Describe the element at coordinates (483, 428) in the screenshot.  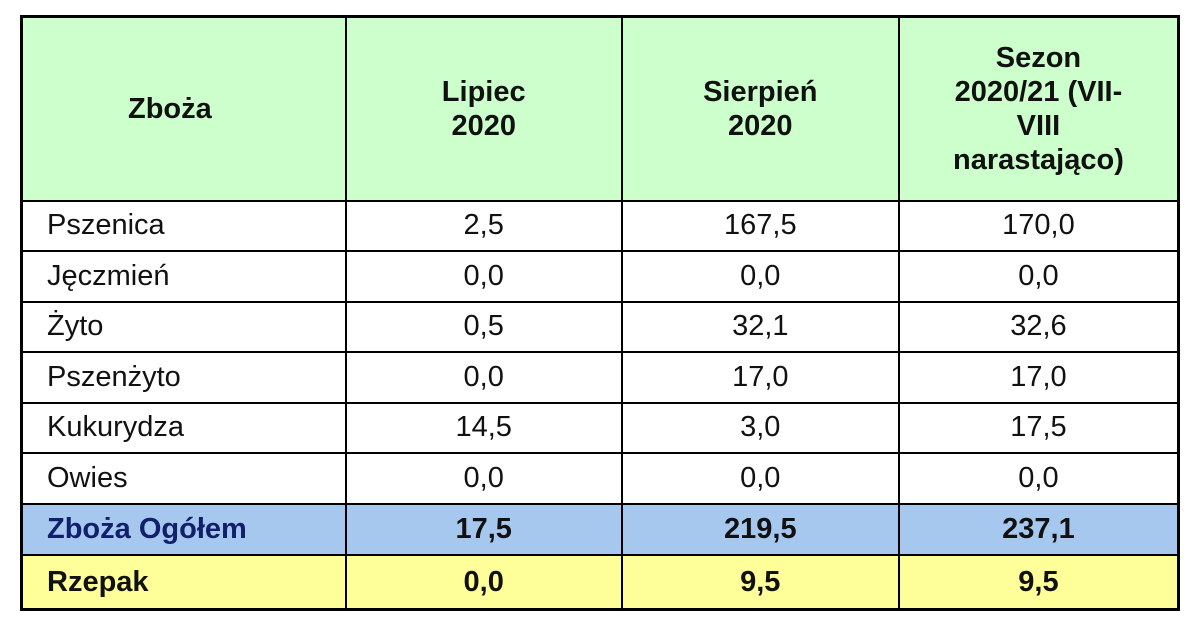
I see `value-cell: 14,5` at that location.